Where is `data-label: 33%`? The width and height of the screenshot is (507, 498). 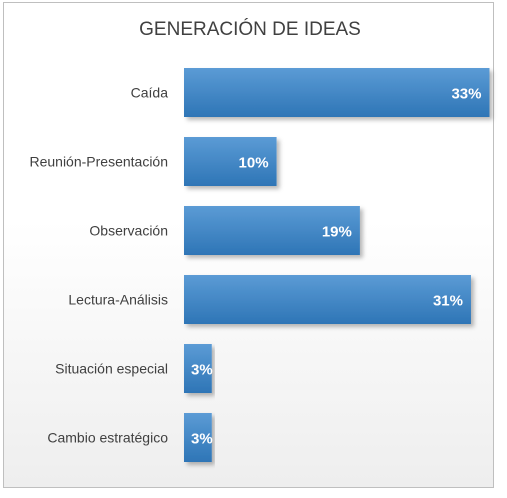 data-label: 33% is located at coordinates (466, 94).